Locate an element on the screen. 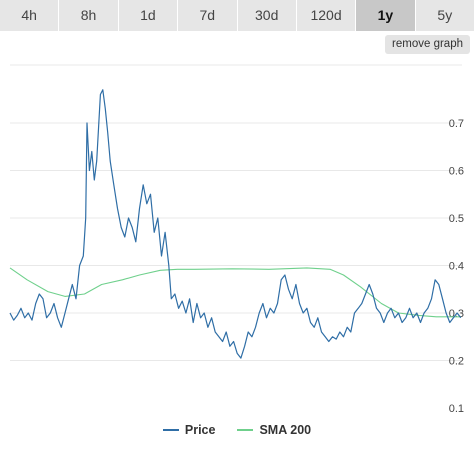 This screenshot has height=455, width=474. y-tick-label: 0.4 is located at coordinates (456, 267).